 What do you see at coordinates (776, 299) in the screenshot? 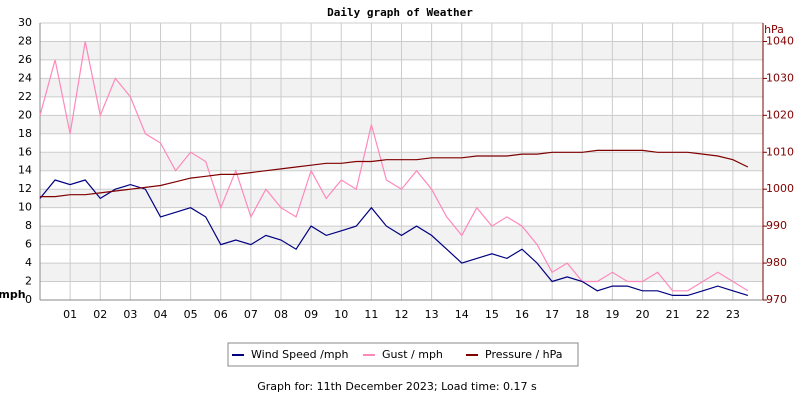
I see `y2-tick-label: 970` at bounding box center [776, 299].